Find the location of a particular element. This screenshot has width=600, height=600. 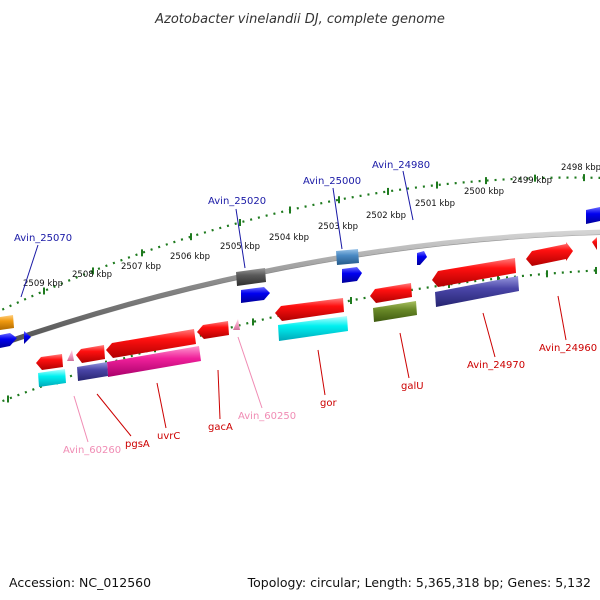

feature-galU is located at coordinates (395, 311).